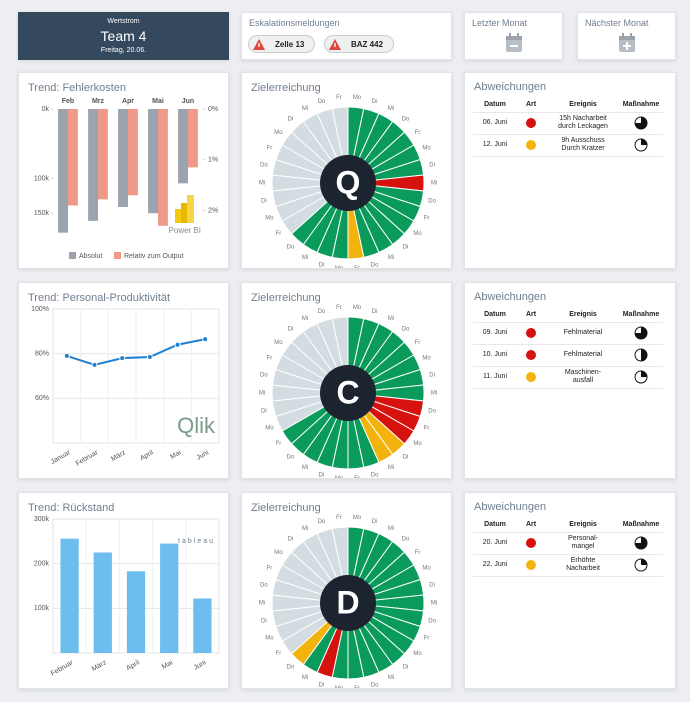 Image resolution: width=690 pixels, height=702 pixels. Describe the element at coordinates (627, 42) in the screenshot. I see `calendar-plus-icon` at that location.